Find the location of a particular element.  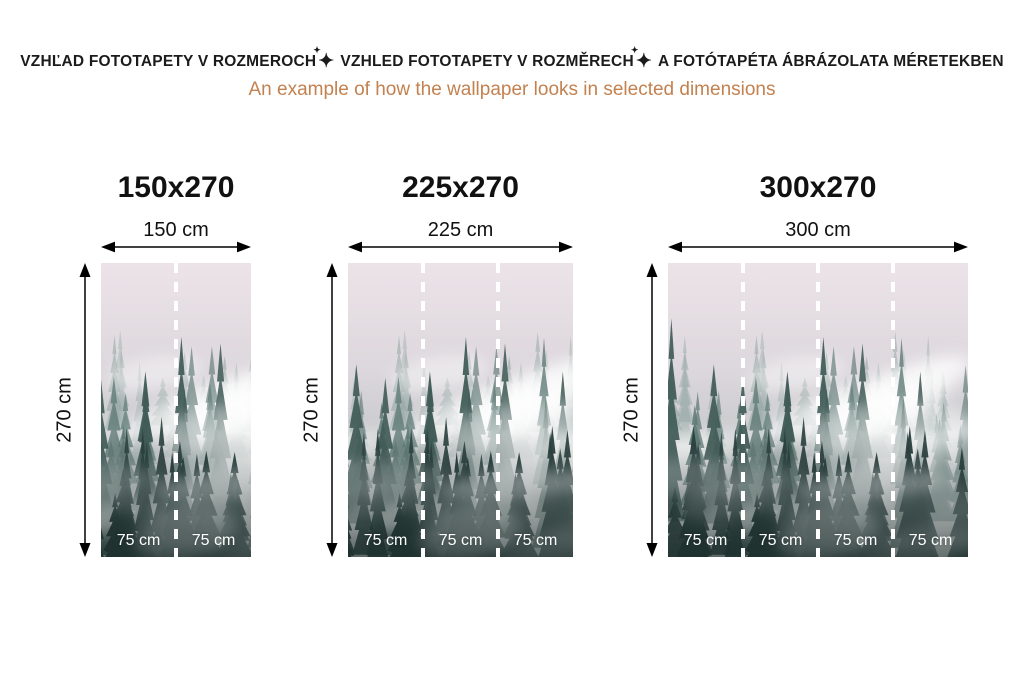

width-dimension-label: 225 cm is located at coordinates (460, 230).